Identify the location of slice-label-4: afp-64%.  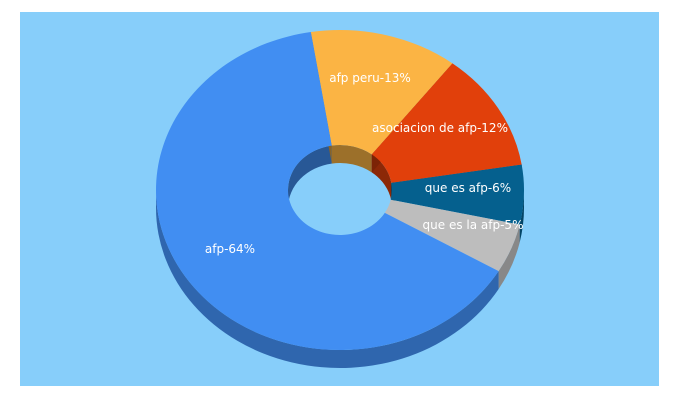
(230, 249).